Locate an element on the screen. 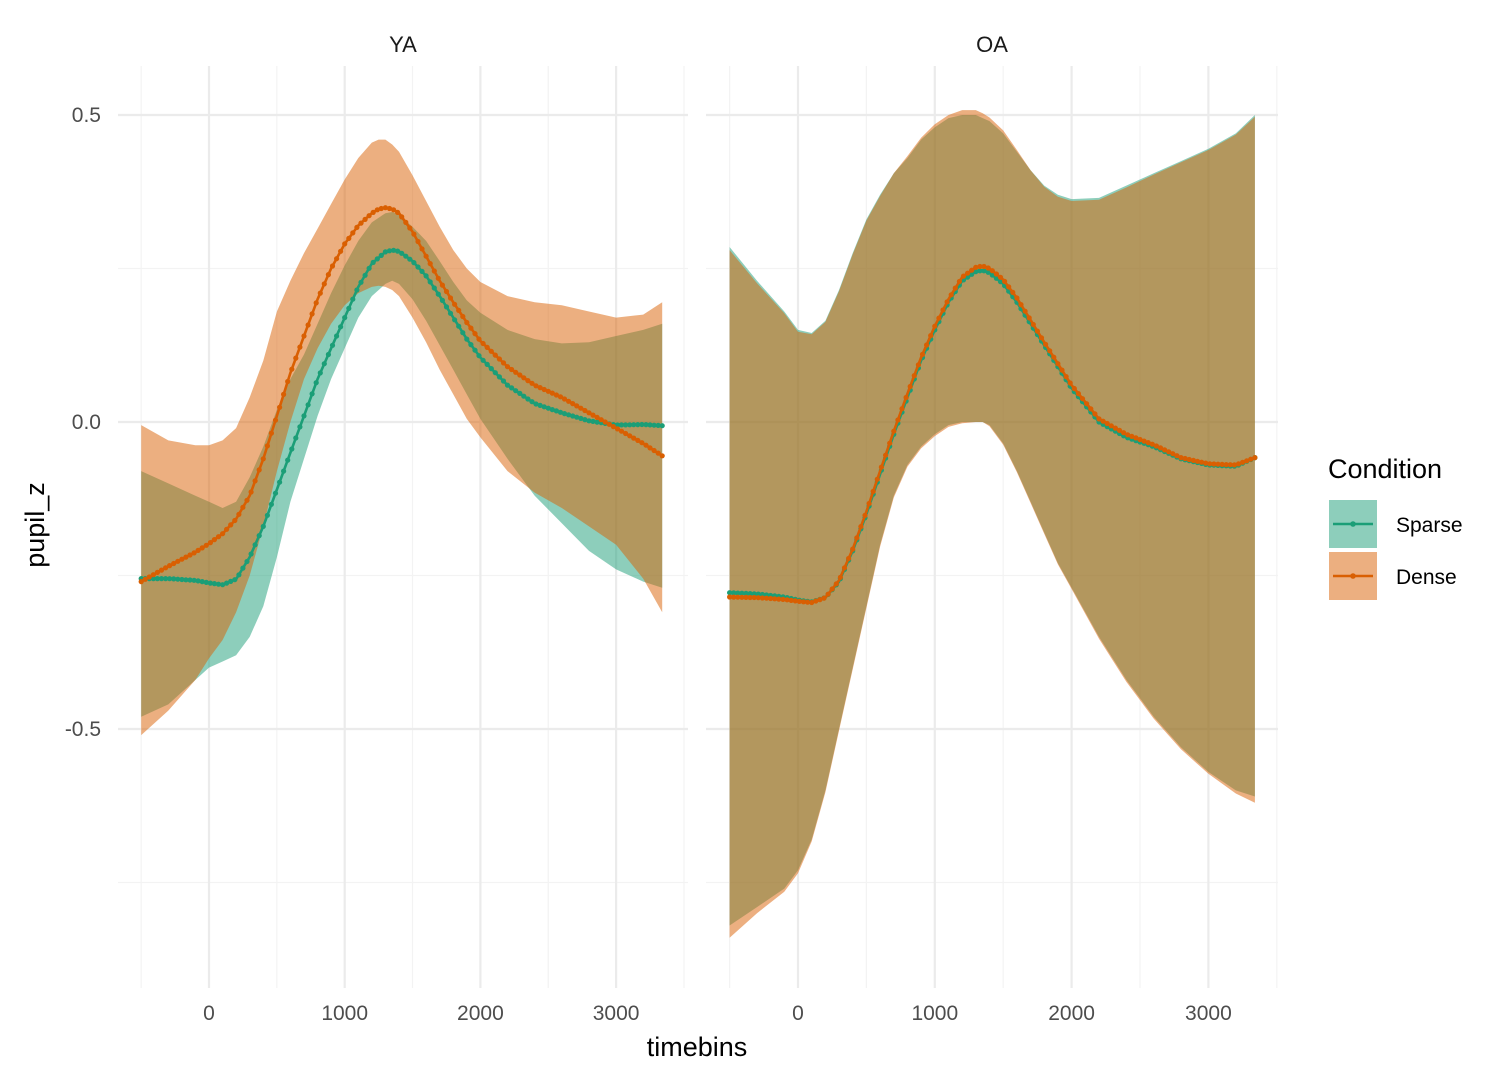 The height and width of the screenshot is (1080, 1512). x-tick-label: 0 is located at coordinates (798, 1013).